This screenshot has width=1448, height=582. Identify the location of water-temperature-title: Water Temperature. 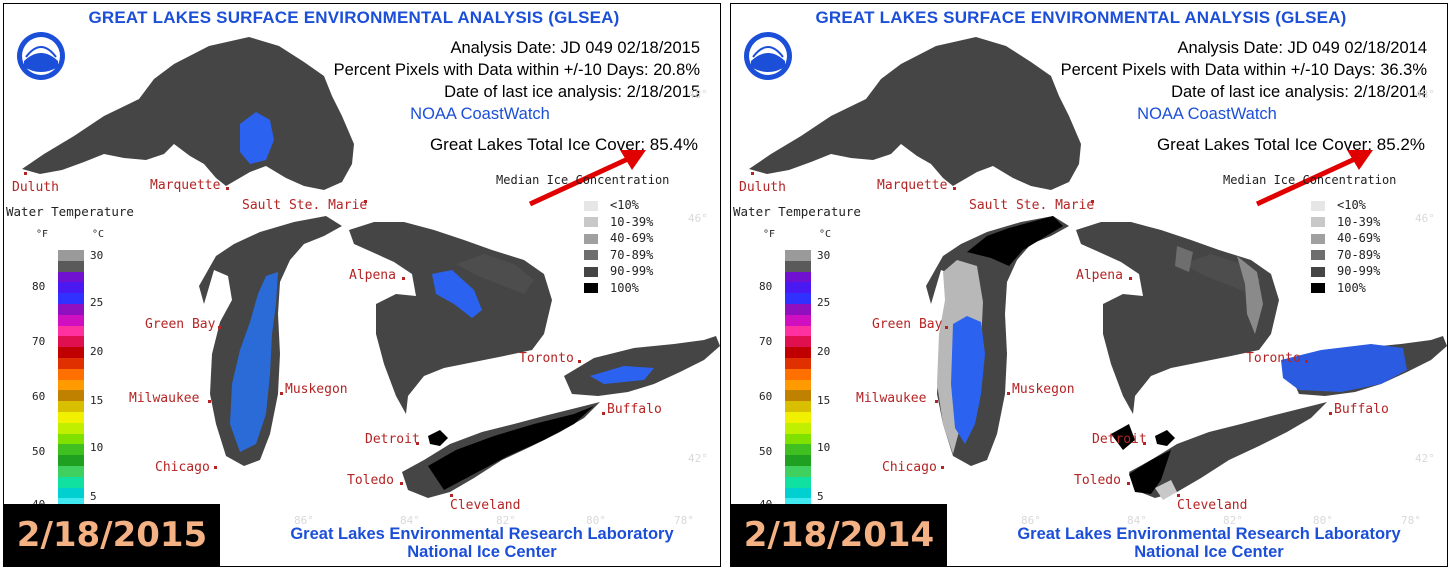
(797, 211).